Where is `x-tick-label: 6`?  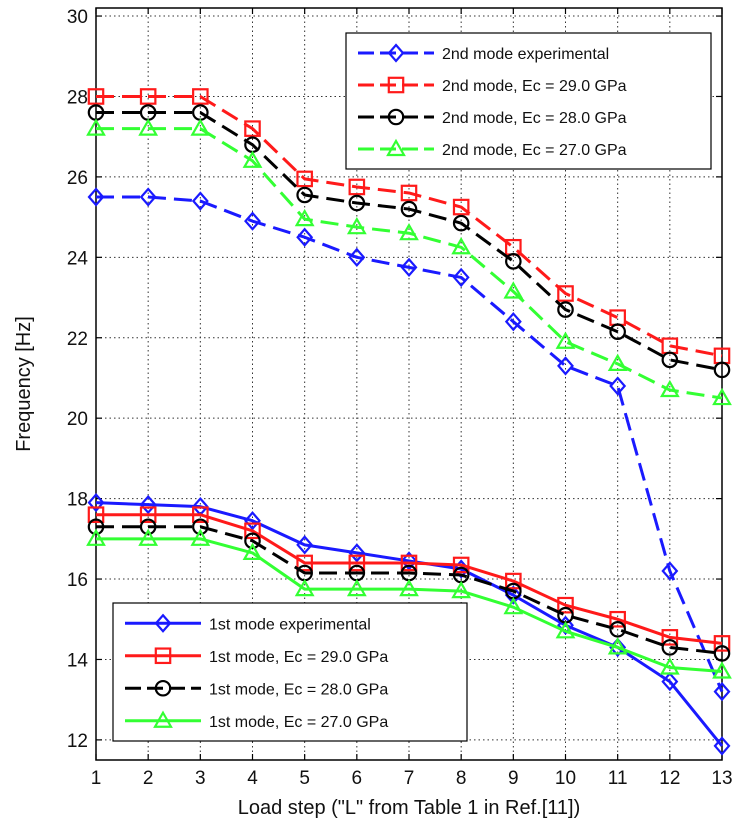 x-tick-label: 6 is located at coordinates (357, 778).